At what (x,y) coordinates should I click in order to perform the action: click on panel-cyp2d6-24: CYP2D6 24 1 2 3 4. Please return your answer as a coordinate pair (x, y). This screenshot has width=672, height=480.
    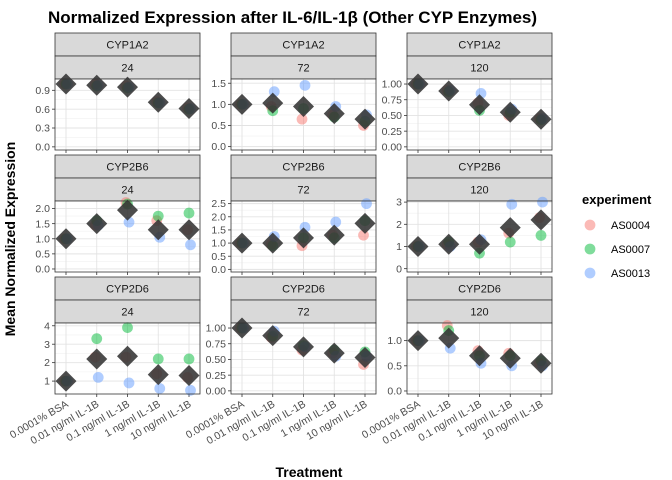
    Looking at the image, I should click on (122, 336).